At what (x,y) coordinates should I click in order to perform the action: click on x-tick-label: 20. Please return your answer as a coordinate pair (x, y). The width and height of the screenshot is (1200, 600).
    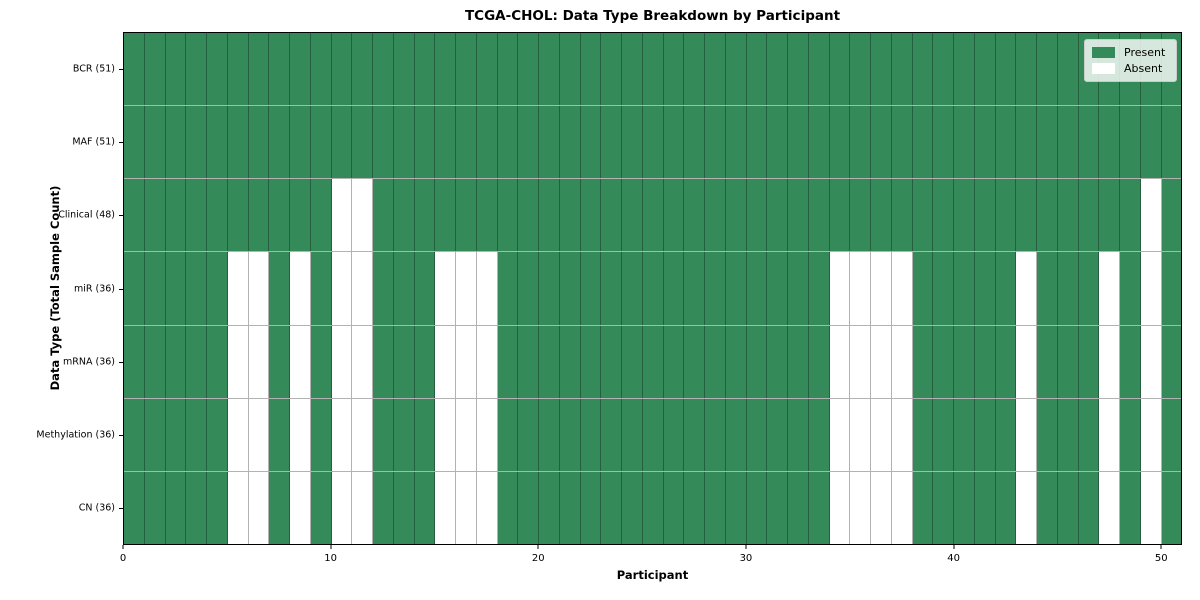
    Looking at the image, I should click on (538, 558).